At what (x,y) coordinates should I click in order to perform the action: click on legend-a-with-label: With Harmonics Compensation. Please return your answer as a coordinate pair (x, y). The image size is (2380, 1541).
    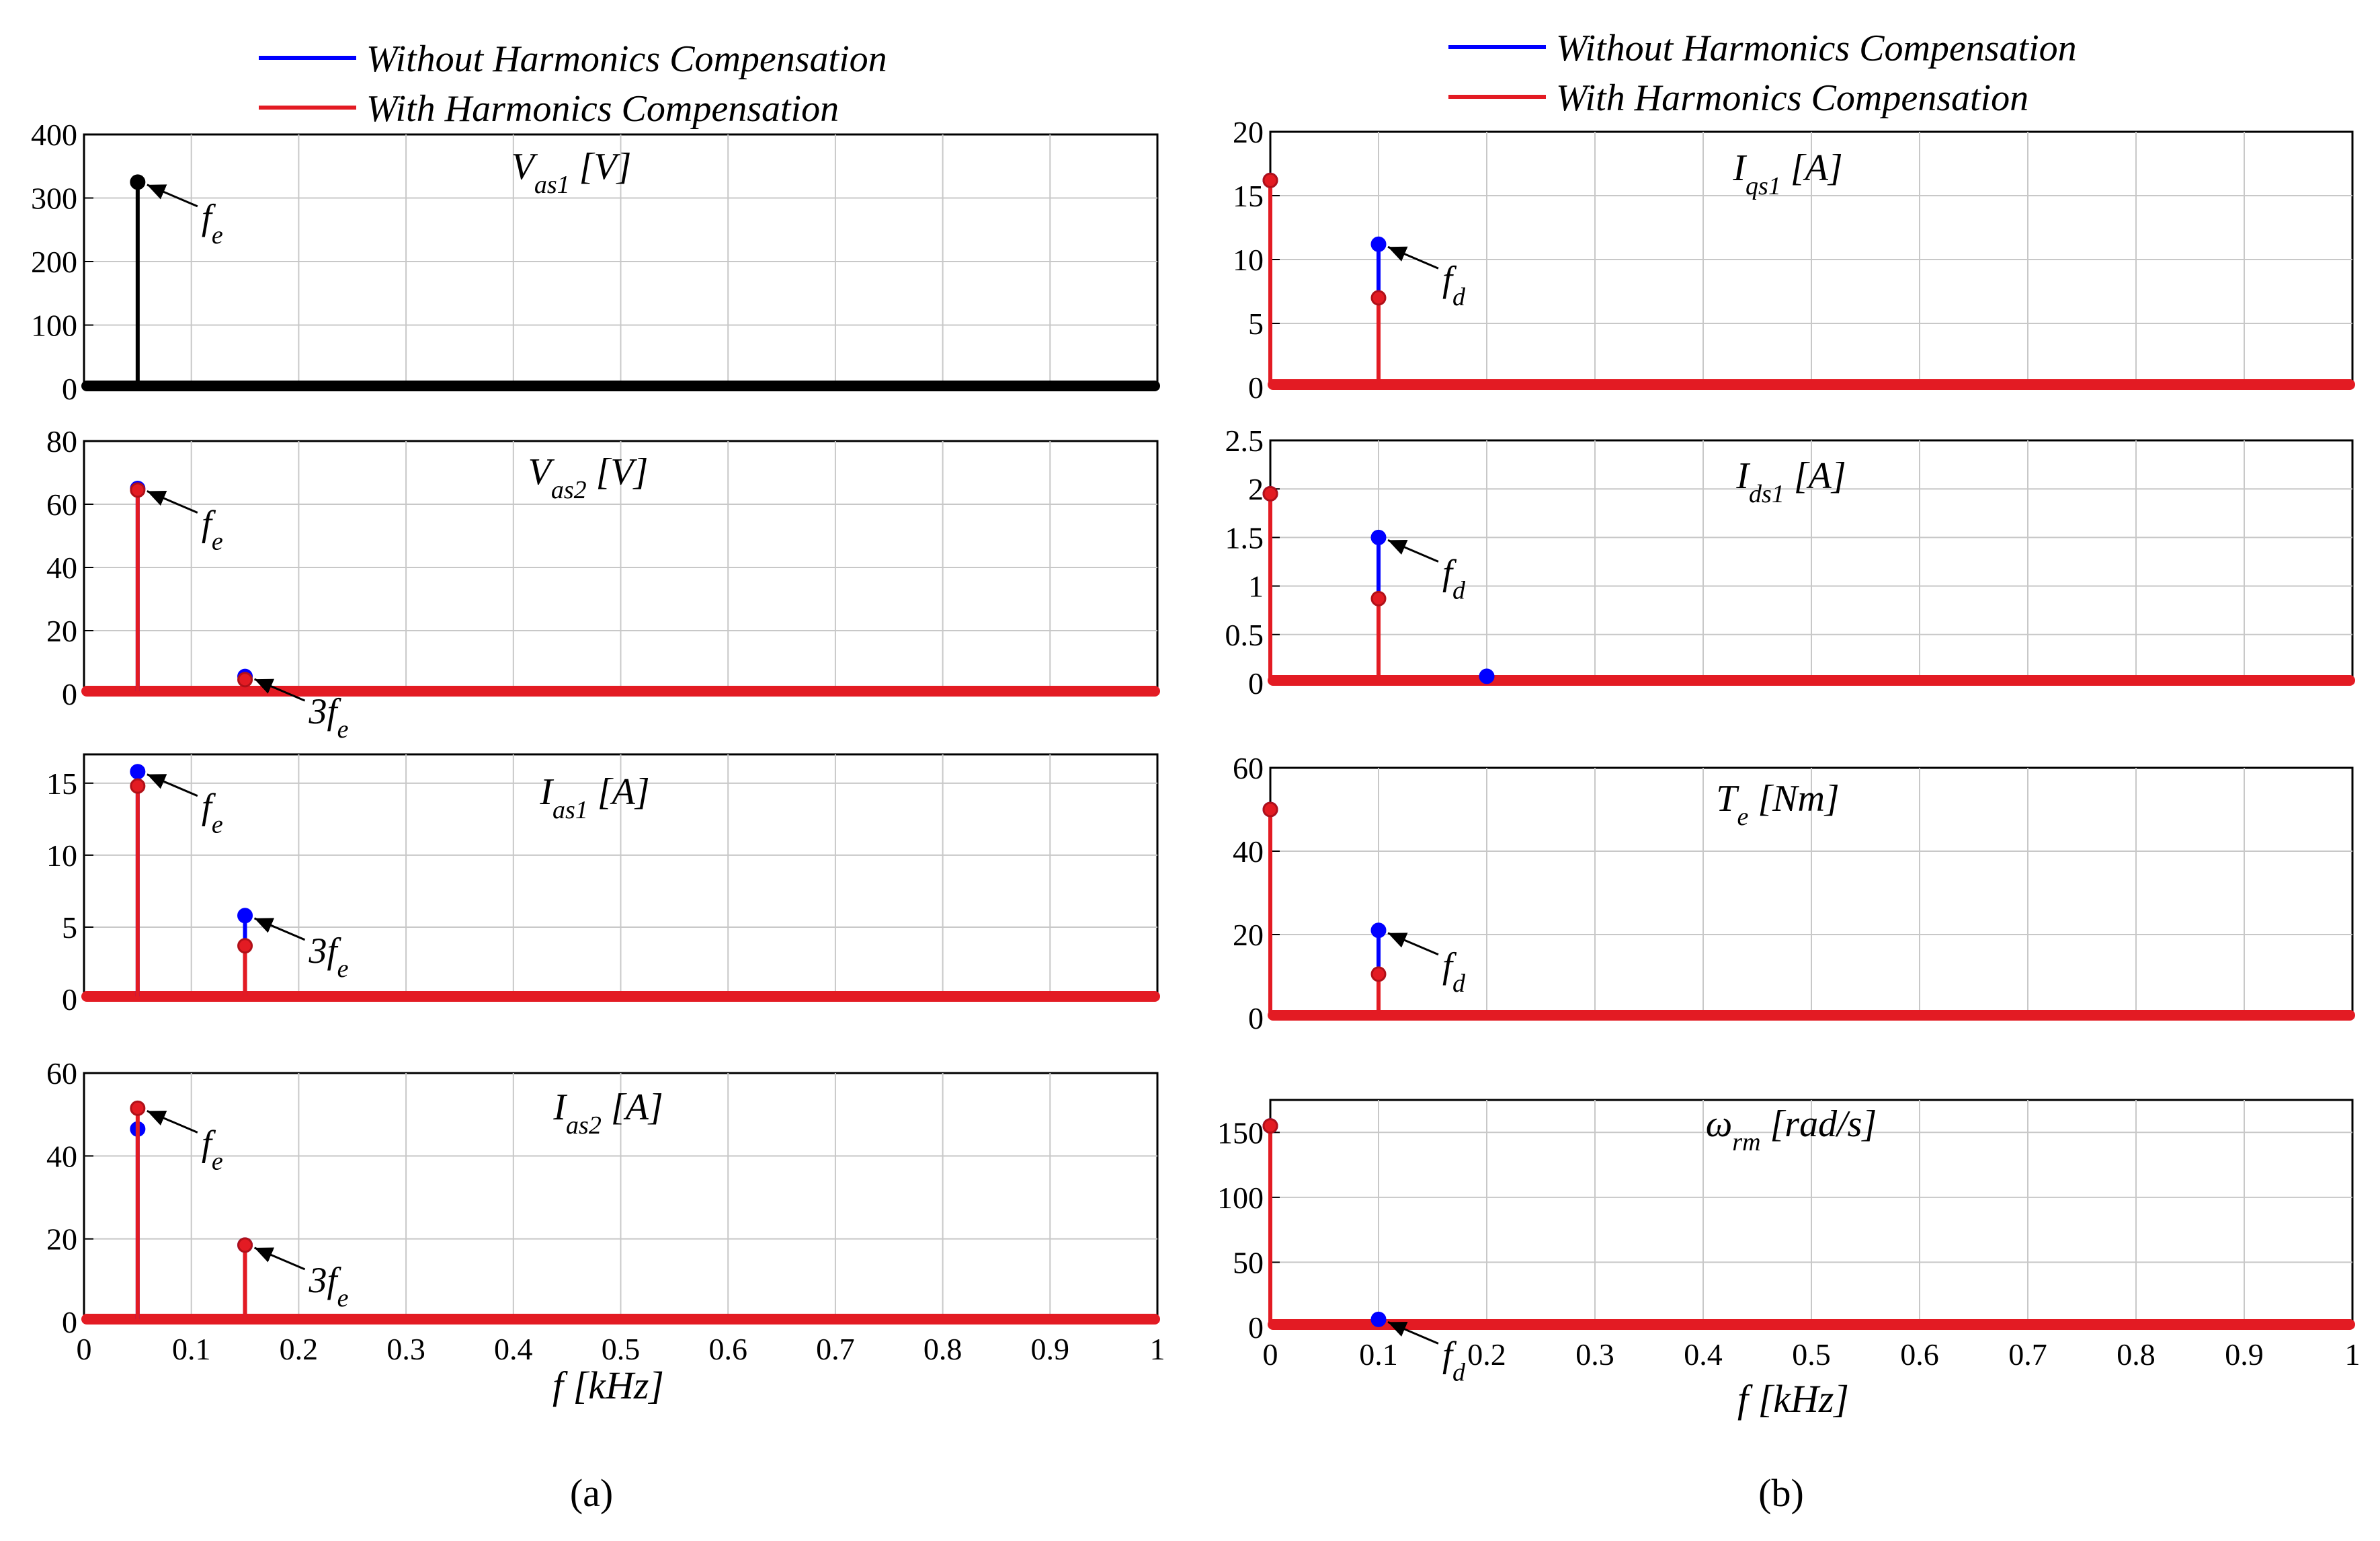
    Looking at the image, I should click on (602, 109).